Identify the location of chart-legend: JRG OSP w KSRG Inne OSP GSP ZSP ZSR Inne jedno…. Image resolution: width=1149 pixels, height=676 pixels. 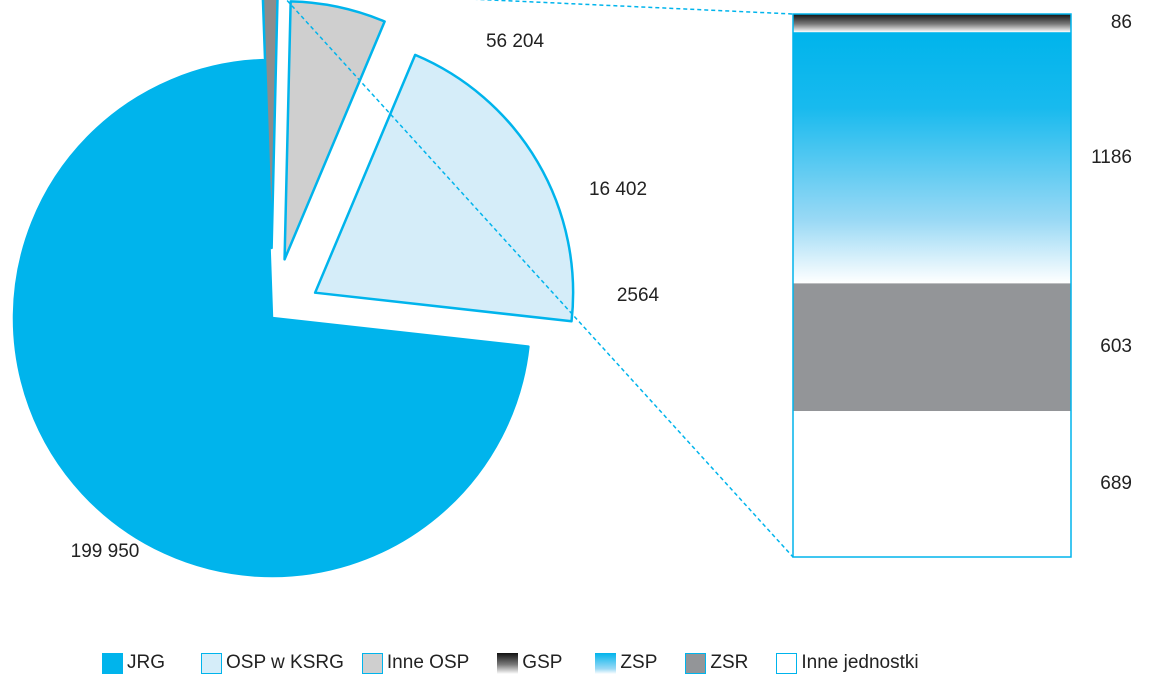
(510, 663).